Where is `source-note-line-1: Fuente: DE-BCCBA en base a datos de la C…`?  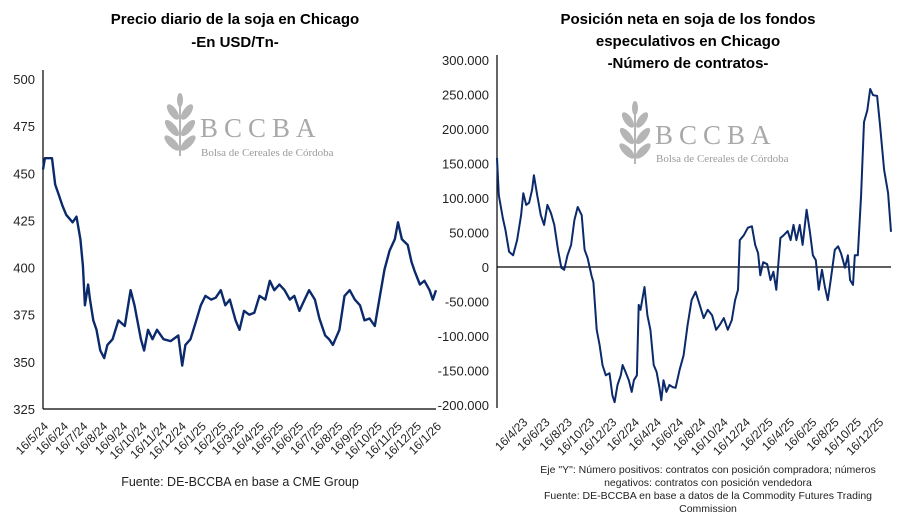
source-note-line-1: Fuente: DE-BCCBA en base a datos de la C… is located at coordinates (708, 496).